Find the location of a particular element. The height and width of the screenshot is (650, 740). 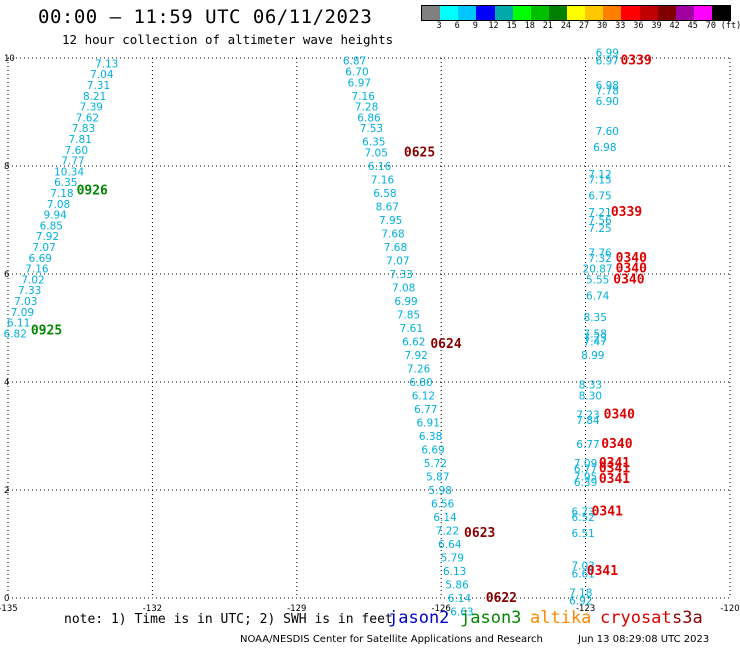

color-scale-label: 12 is located at coordinates (493, 26).